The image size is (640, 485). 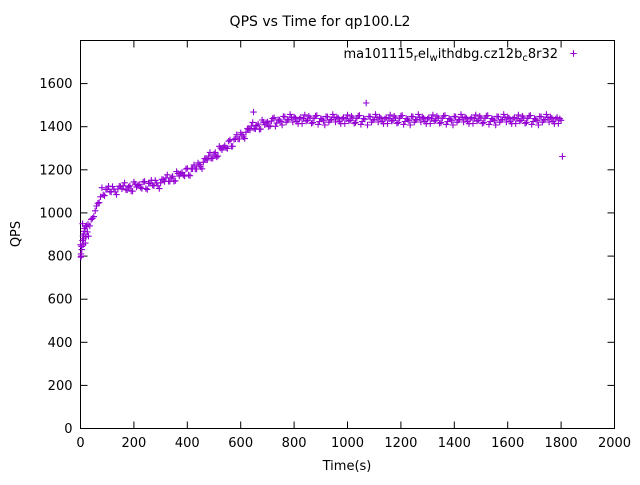 I want to click on y-tick-label: 1600, so click(x=55, y=84).